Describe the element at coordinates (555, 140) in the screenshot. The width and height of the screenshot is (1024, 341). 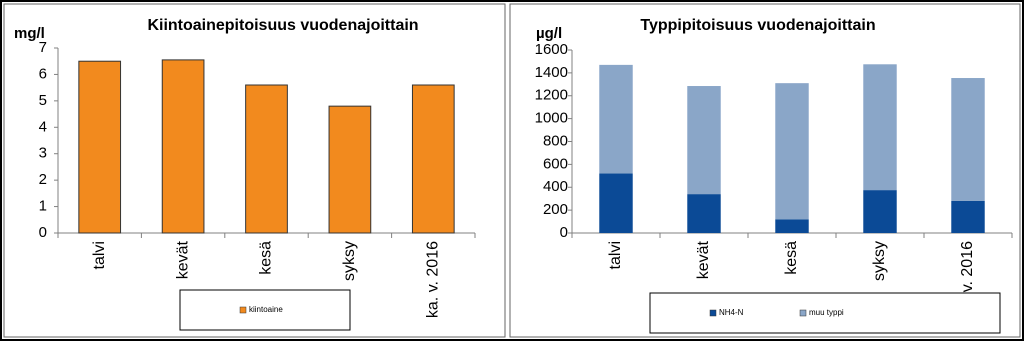
I see `y-tick-label: 800` at that location.